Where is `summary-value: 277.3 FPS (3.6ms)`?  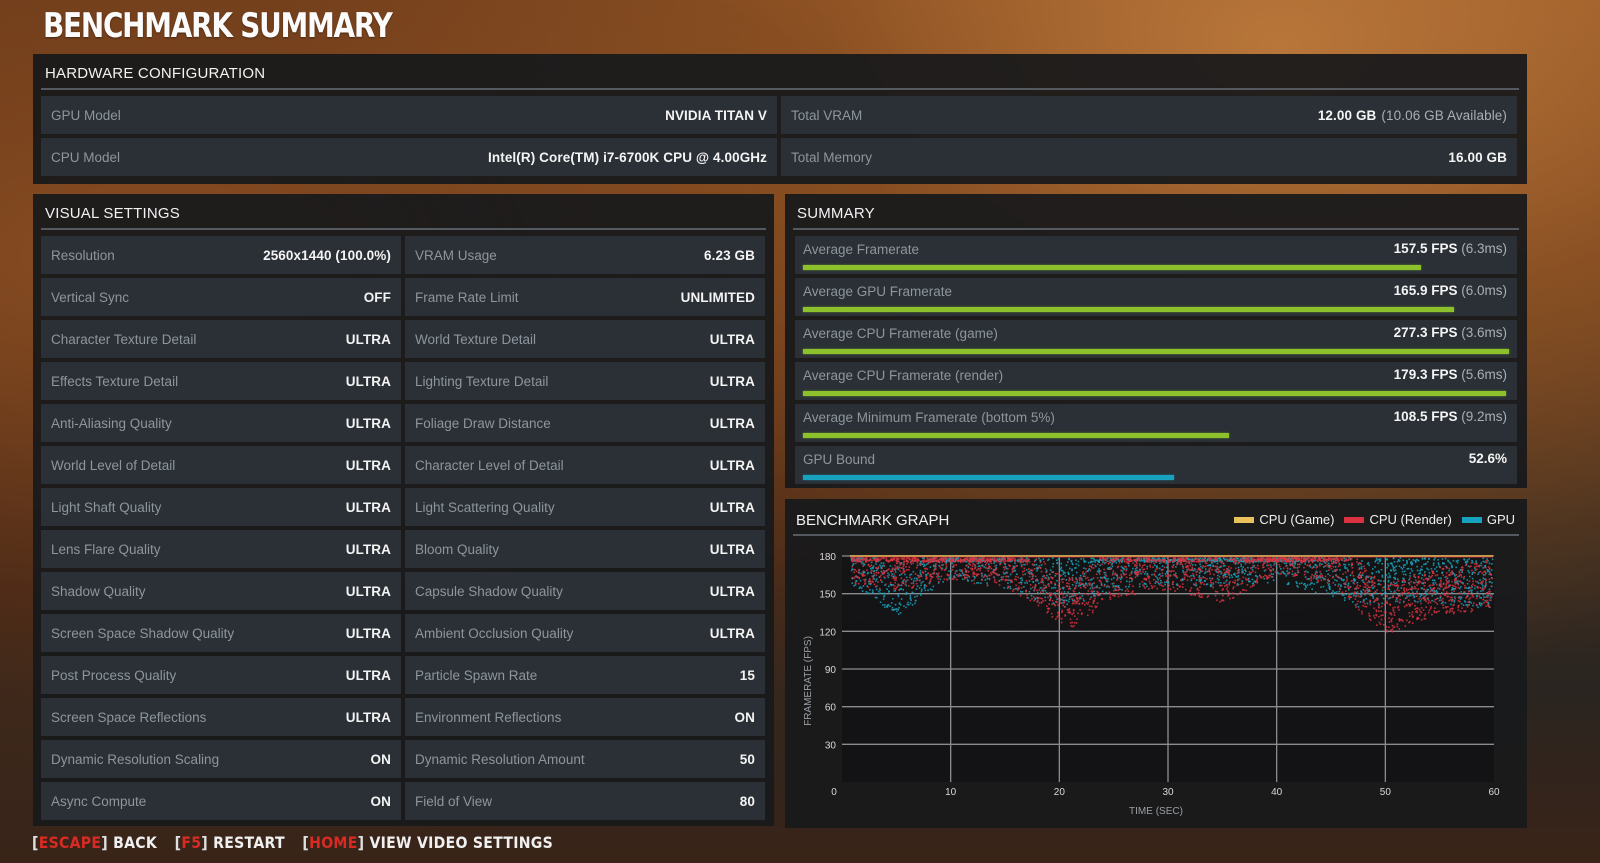 summary-value: 277.3 FPS (3.6ms) is located at coordinates (1450, 332).